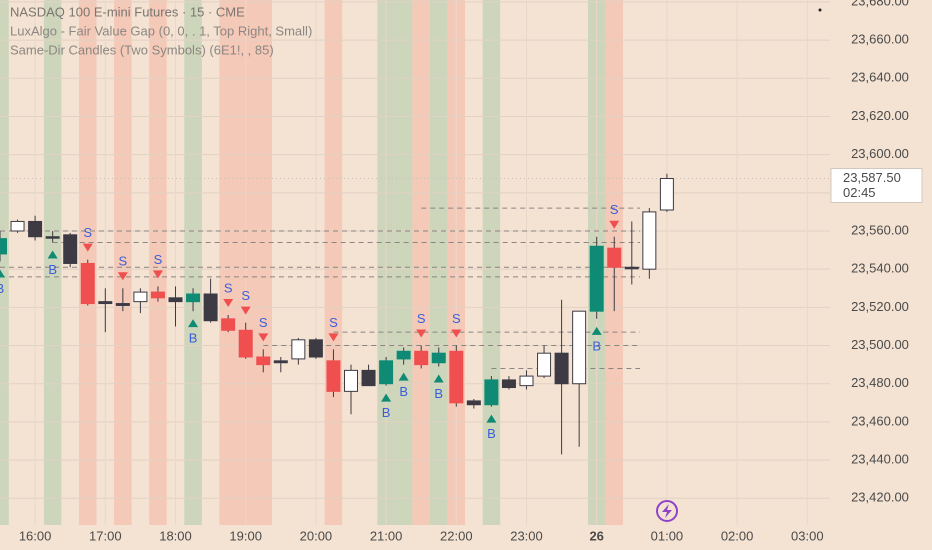  I want to click on x-tick-label: 16:00, so click(35, 535).